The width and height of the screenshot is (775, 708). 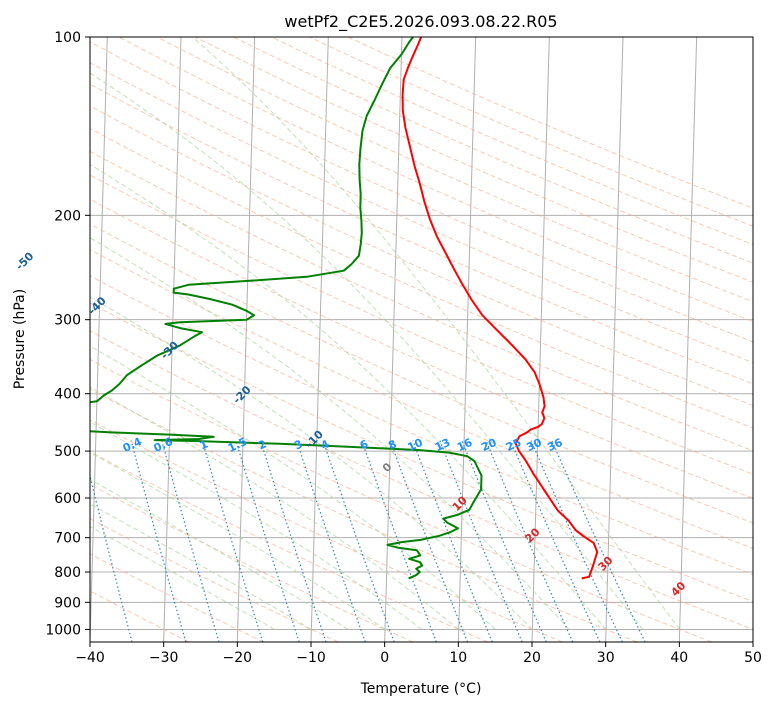 I want to click on y-tick-label: 700, so click(x=67, y=539).